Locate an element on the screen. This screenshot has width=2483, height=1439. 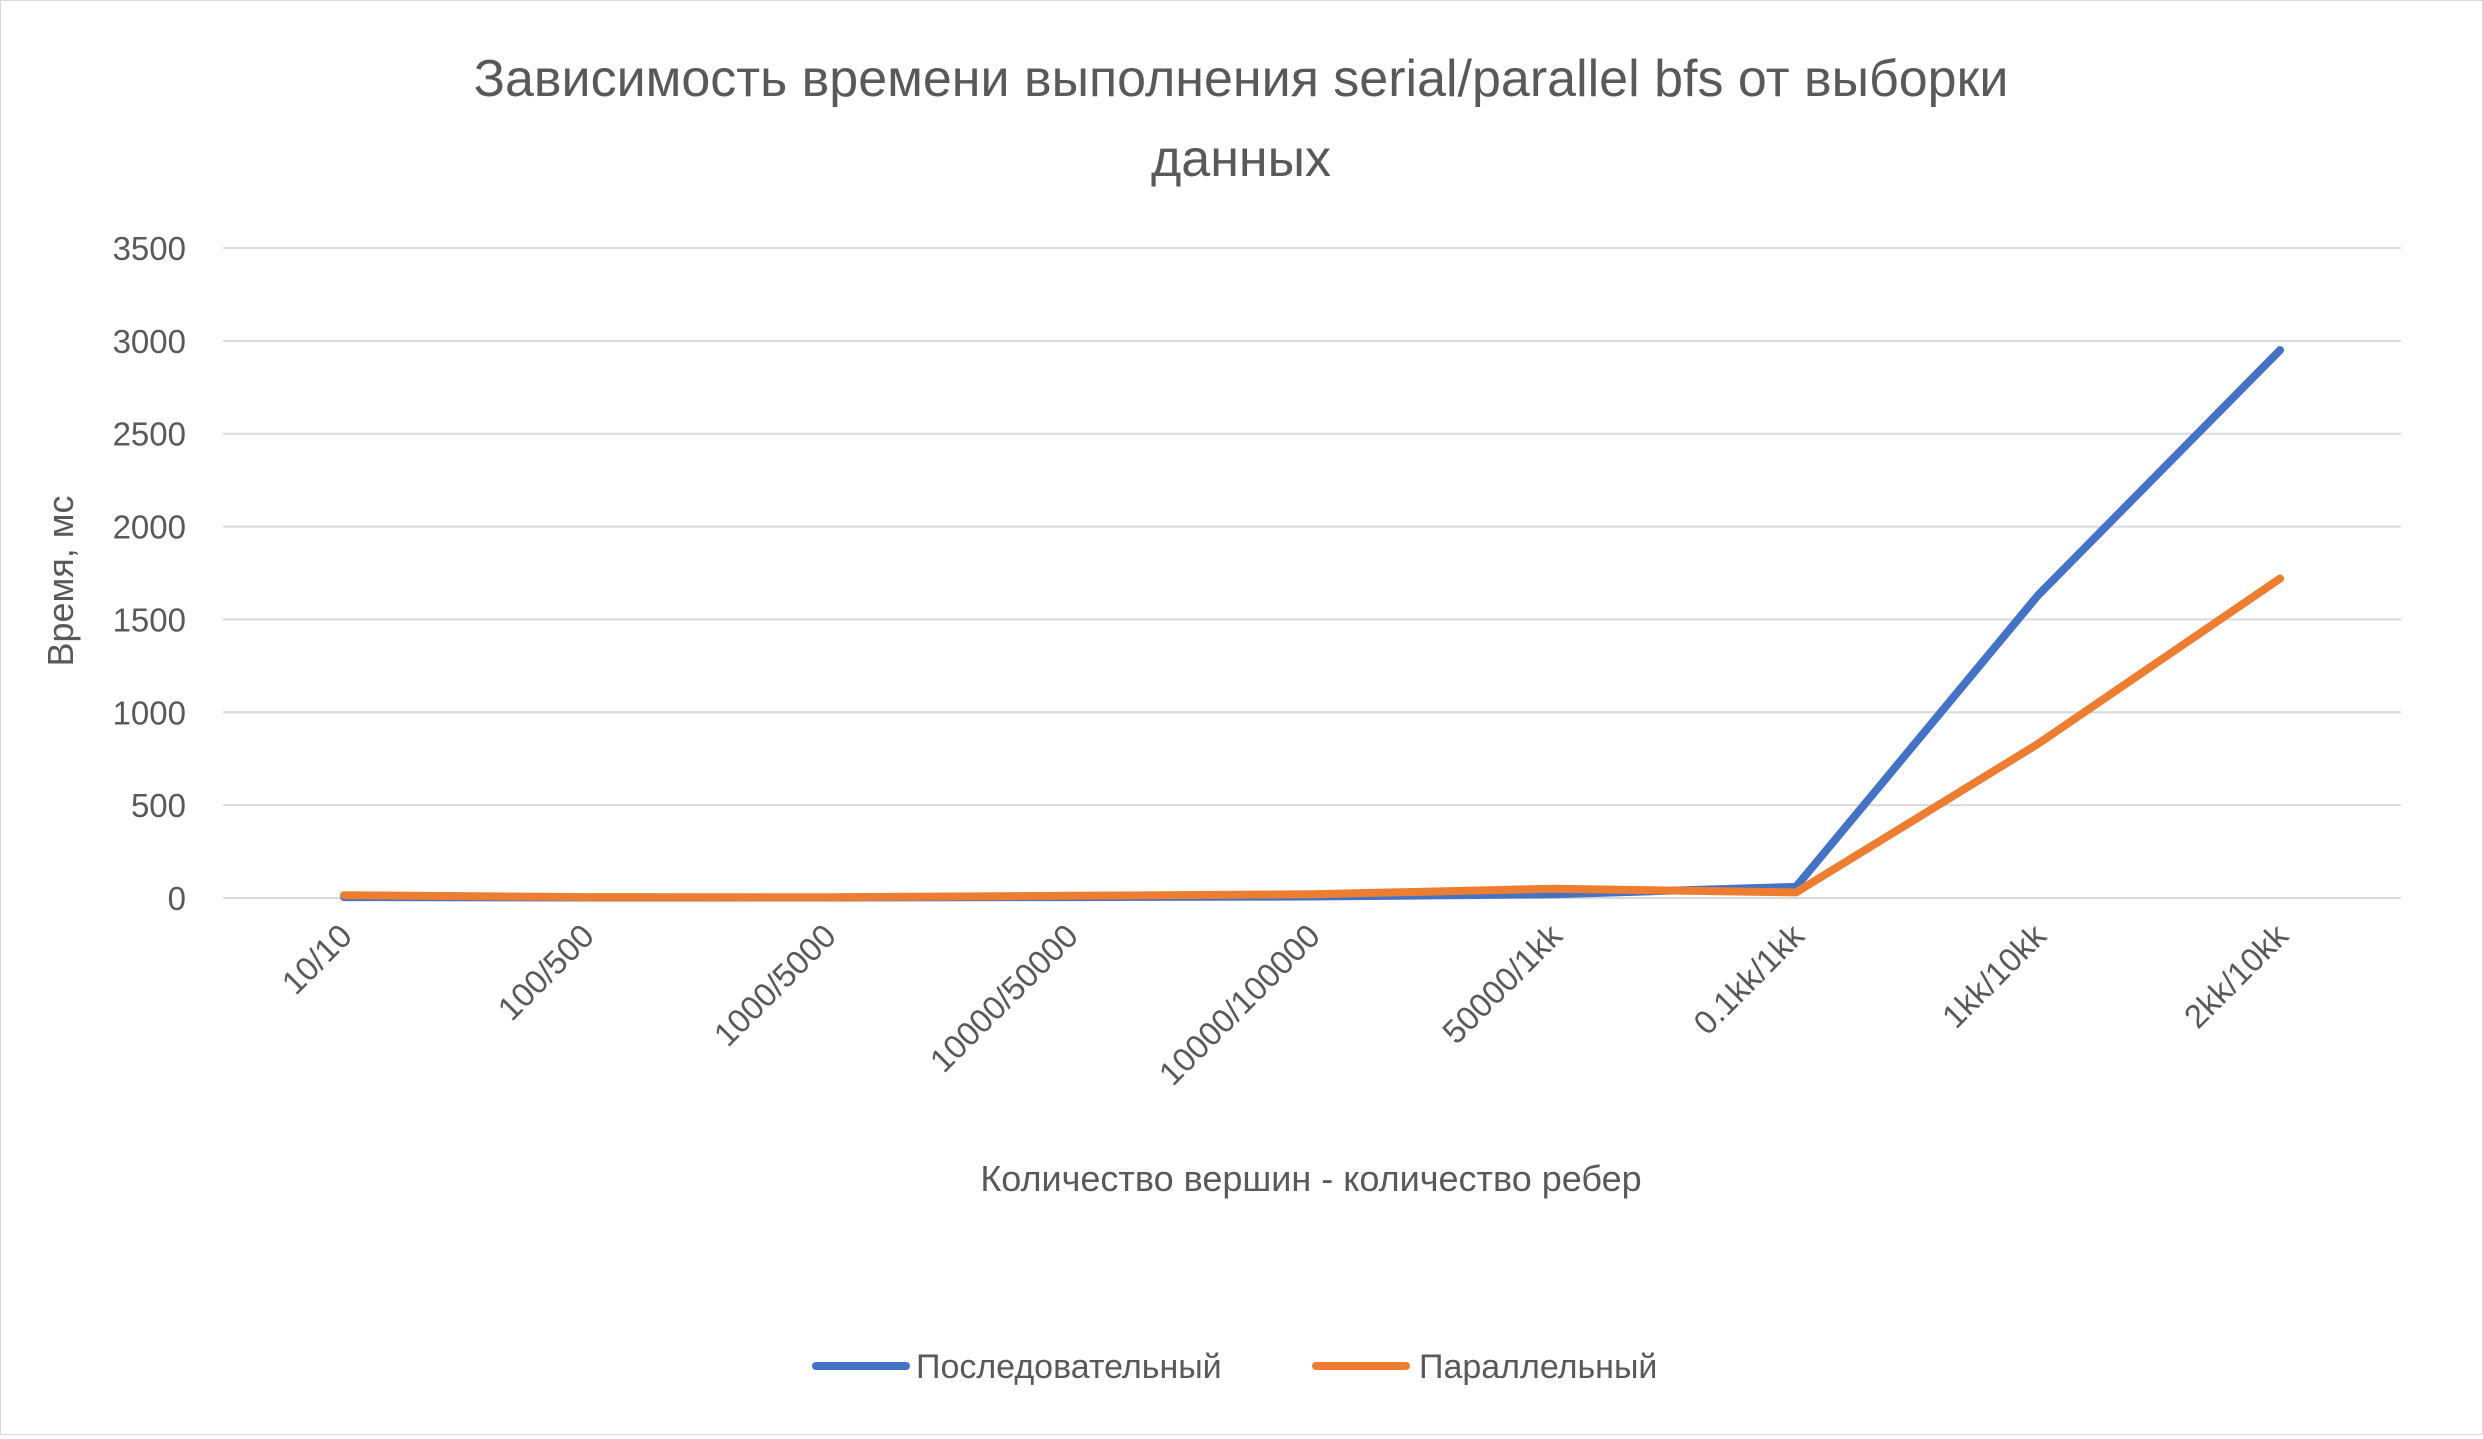
x-tick-label: 1000/5000 is located at coordinates (774, 985).